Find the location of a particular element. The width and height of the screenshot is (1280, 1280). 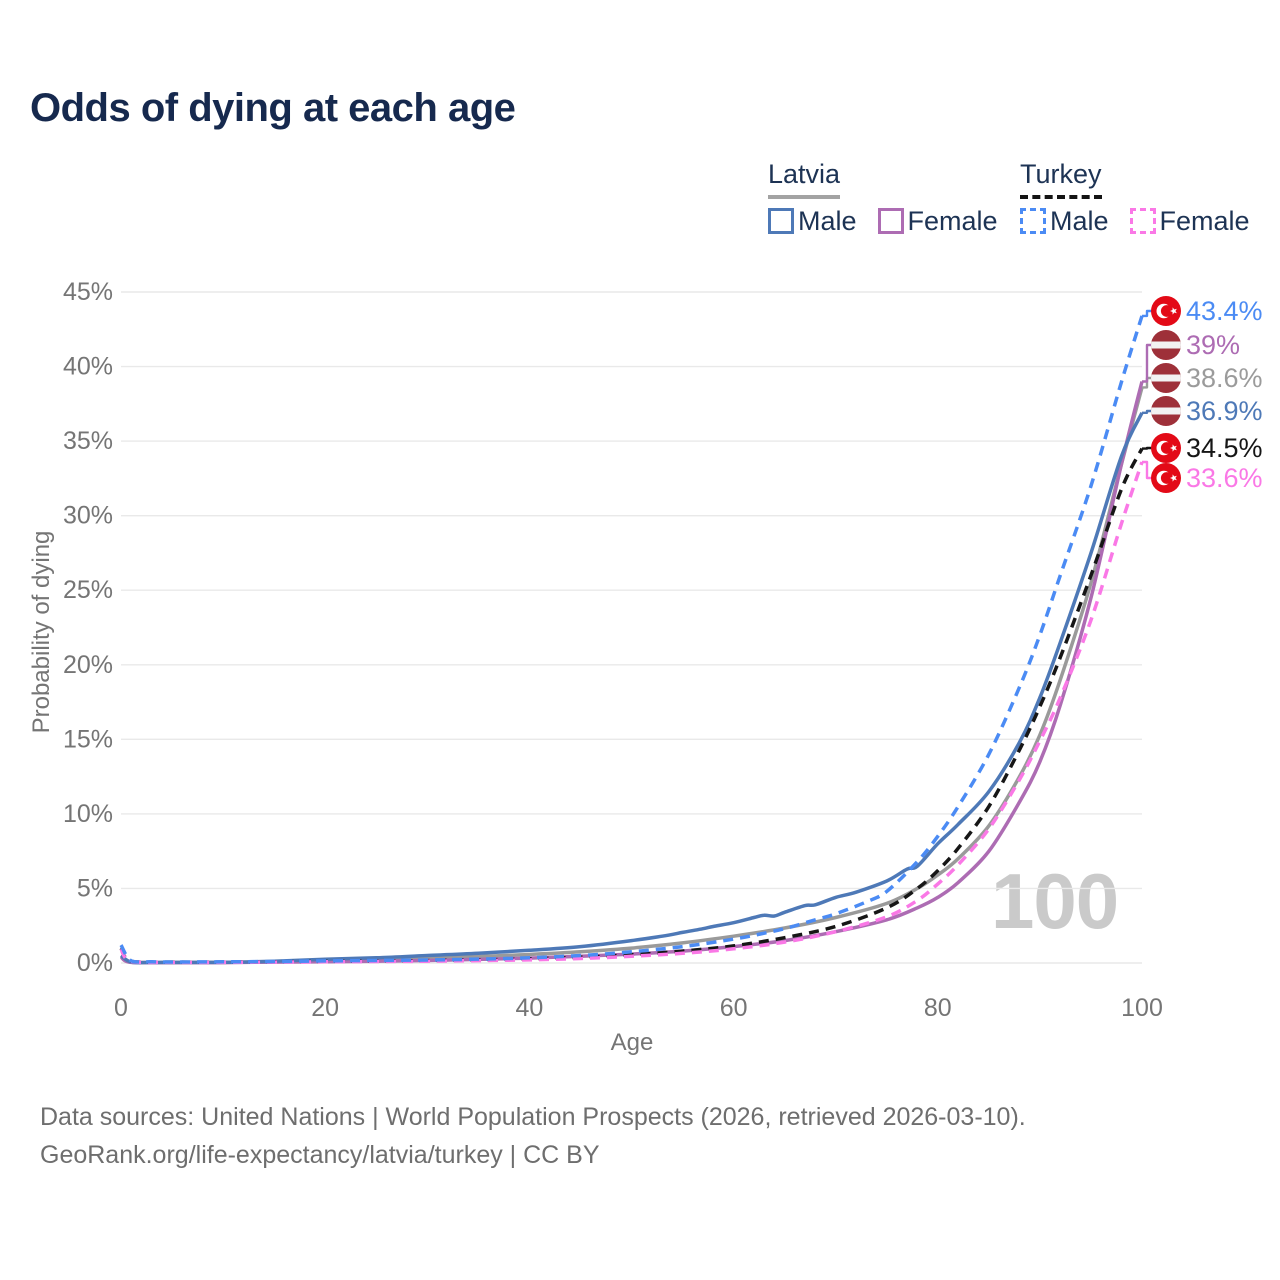

legend-group-latvia: Latvia Male Female is located at coordinates (883, 197).